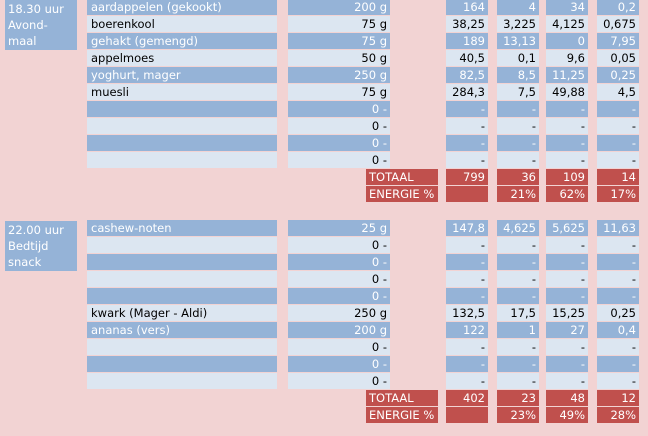 This screenshot has height=436, width=648. I want to click on fat-cell: 0,4, so click(618, 330).